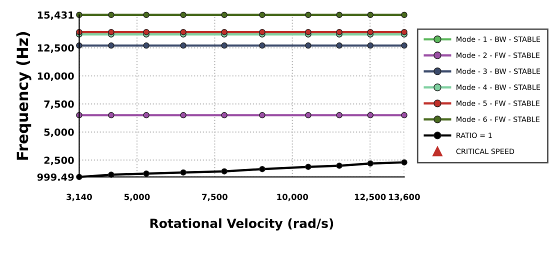 The image size is (550, 261). What do you see at coordinates (24, 96) in the screenshot?
I see `y-axis-title: Frequency (Hz)` at bounding box center [24, 96].